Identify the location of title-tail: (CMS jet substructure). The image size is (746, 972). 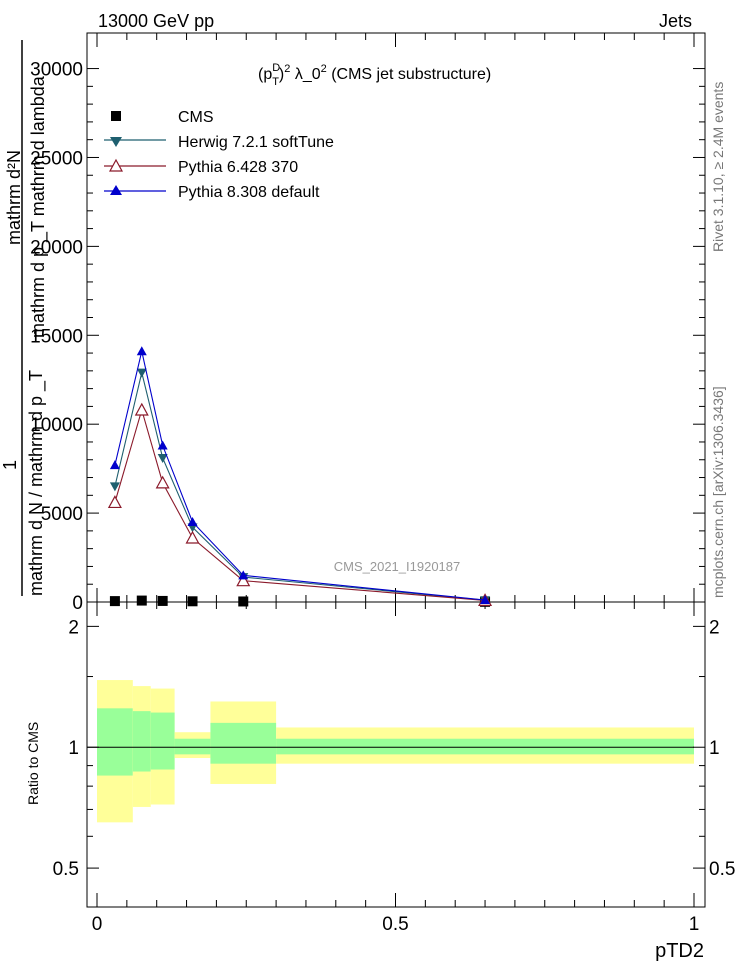
(409, 74).